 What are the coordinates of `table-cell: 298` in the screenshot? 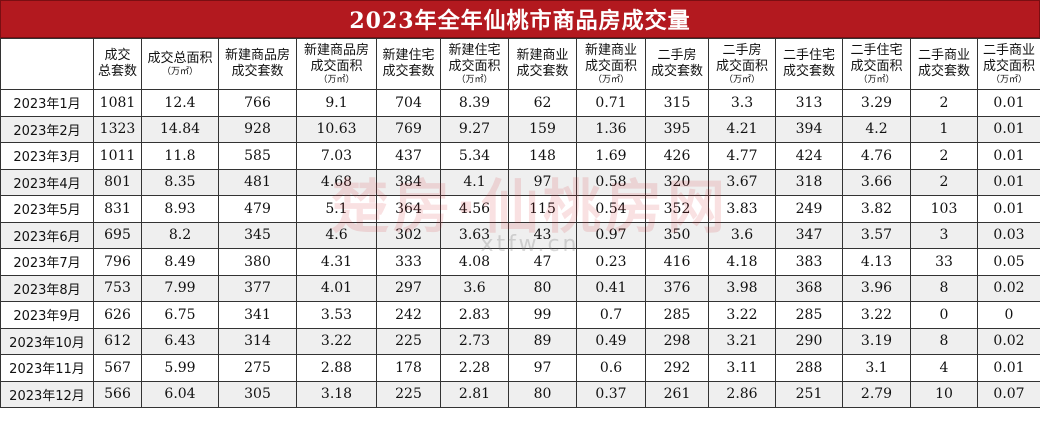 It's located at (677, 341).